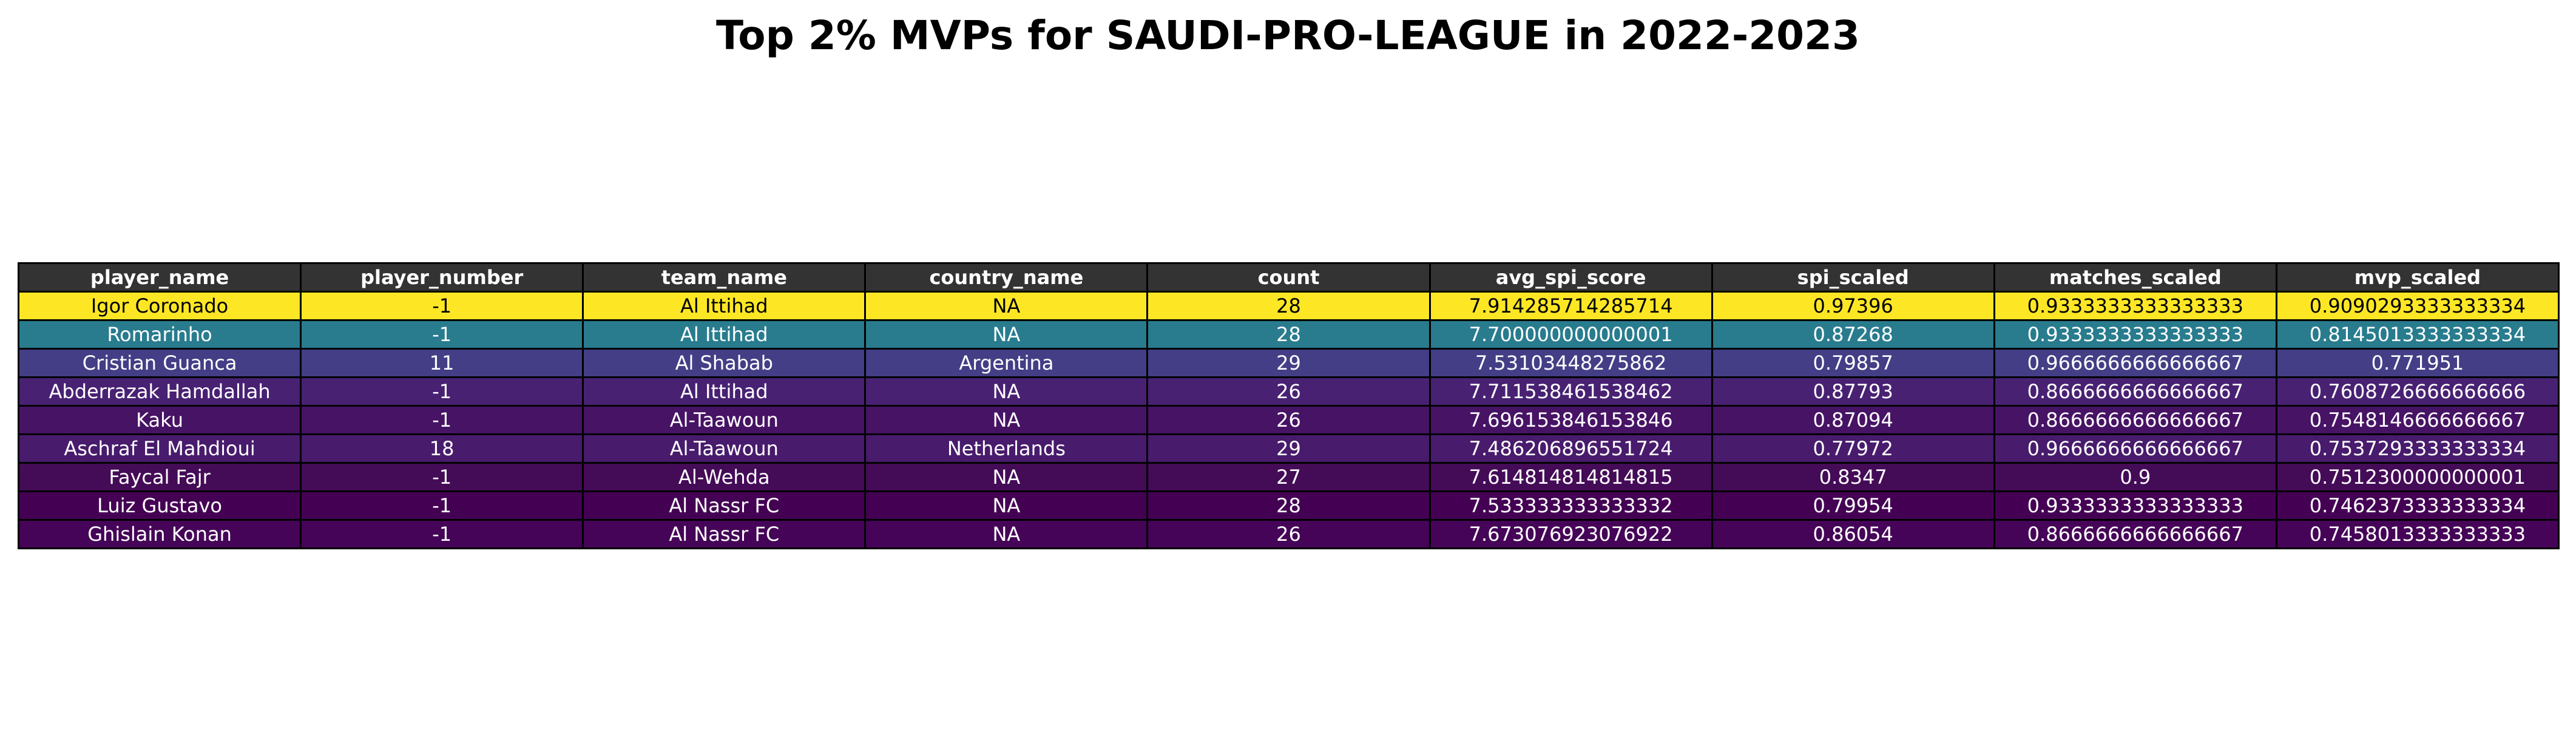 The width and height of the screenshot is (2576, 749). What do you see at coordinates (1570, 534) in the screenshot?
I see `cell-avg-spi-score: 7.673076923076922` at bounding box center [1570, 534].